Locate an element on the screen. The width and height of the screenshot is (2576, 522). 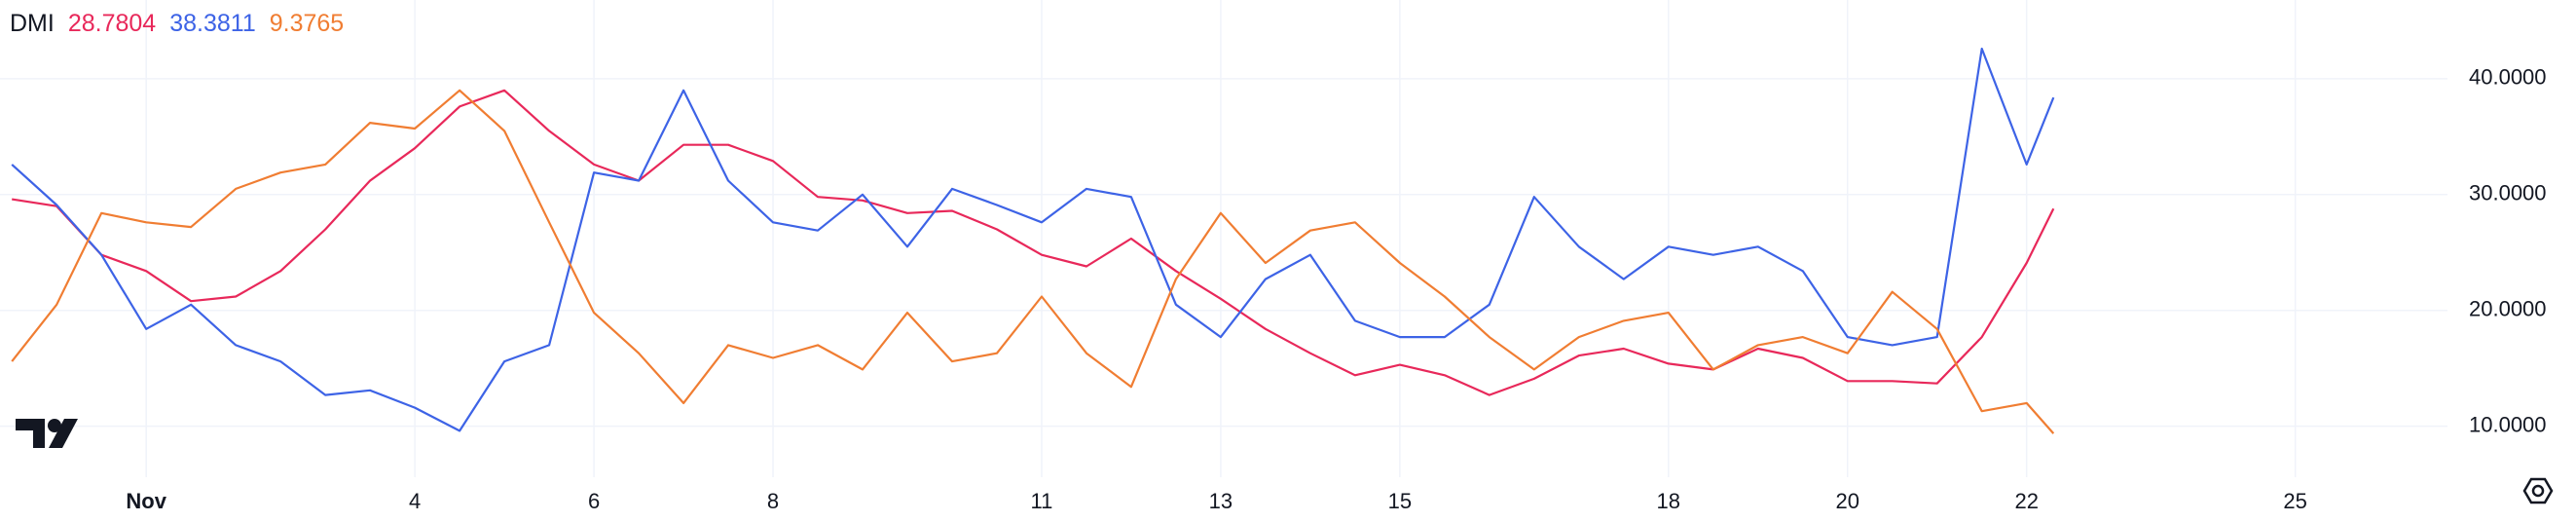
tradingview-logo is located at coordinates (47, 433).